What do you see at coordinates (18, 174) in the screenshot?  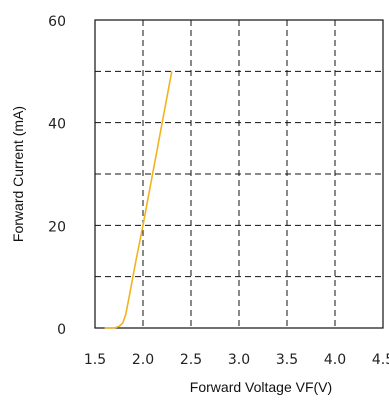 I see `y-axis-label: Forward Current (mA)` at bounding box center [18, 174].